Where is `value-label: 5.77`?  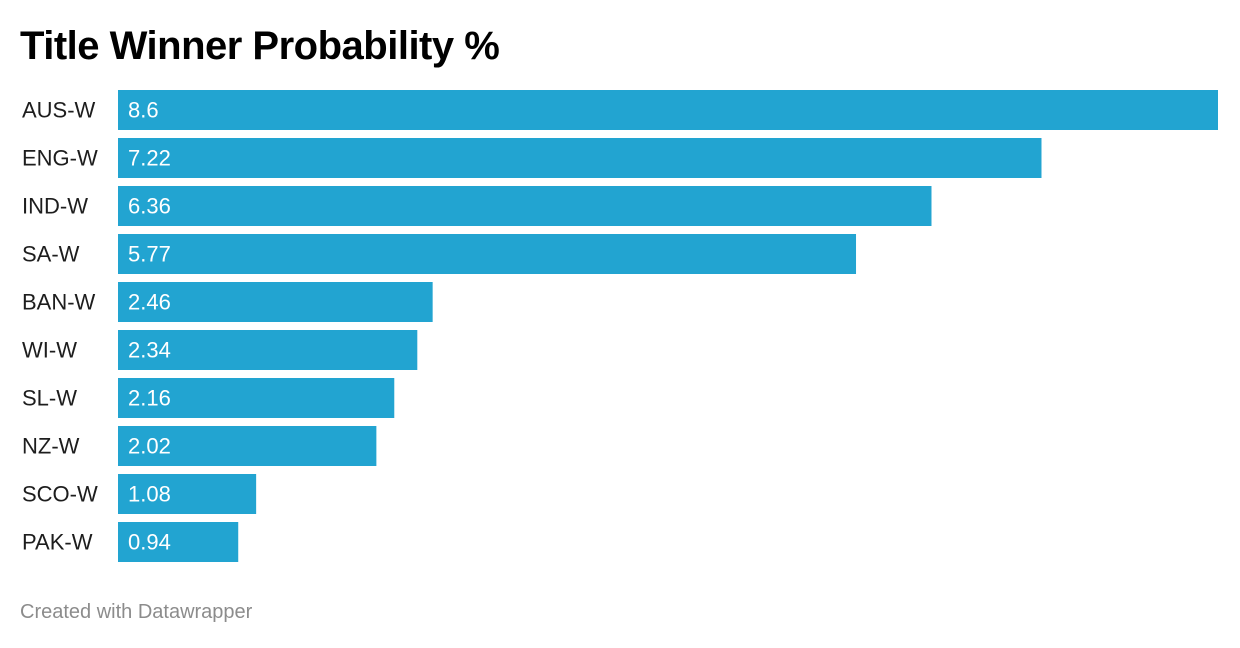
value-label: 5.77 is located at coordinates (149, 254).